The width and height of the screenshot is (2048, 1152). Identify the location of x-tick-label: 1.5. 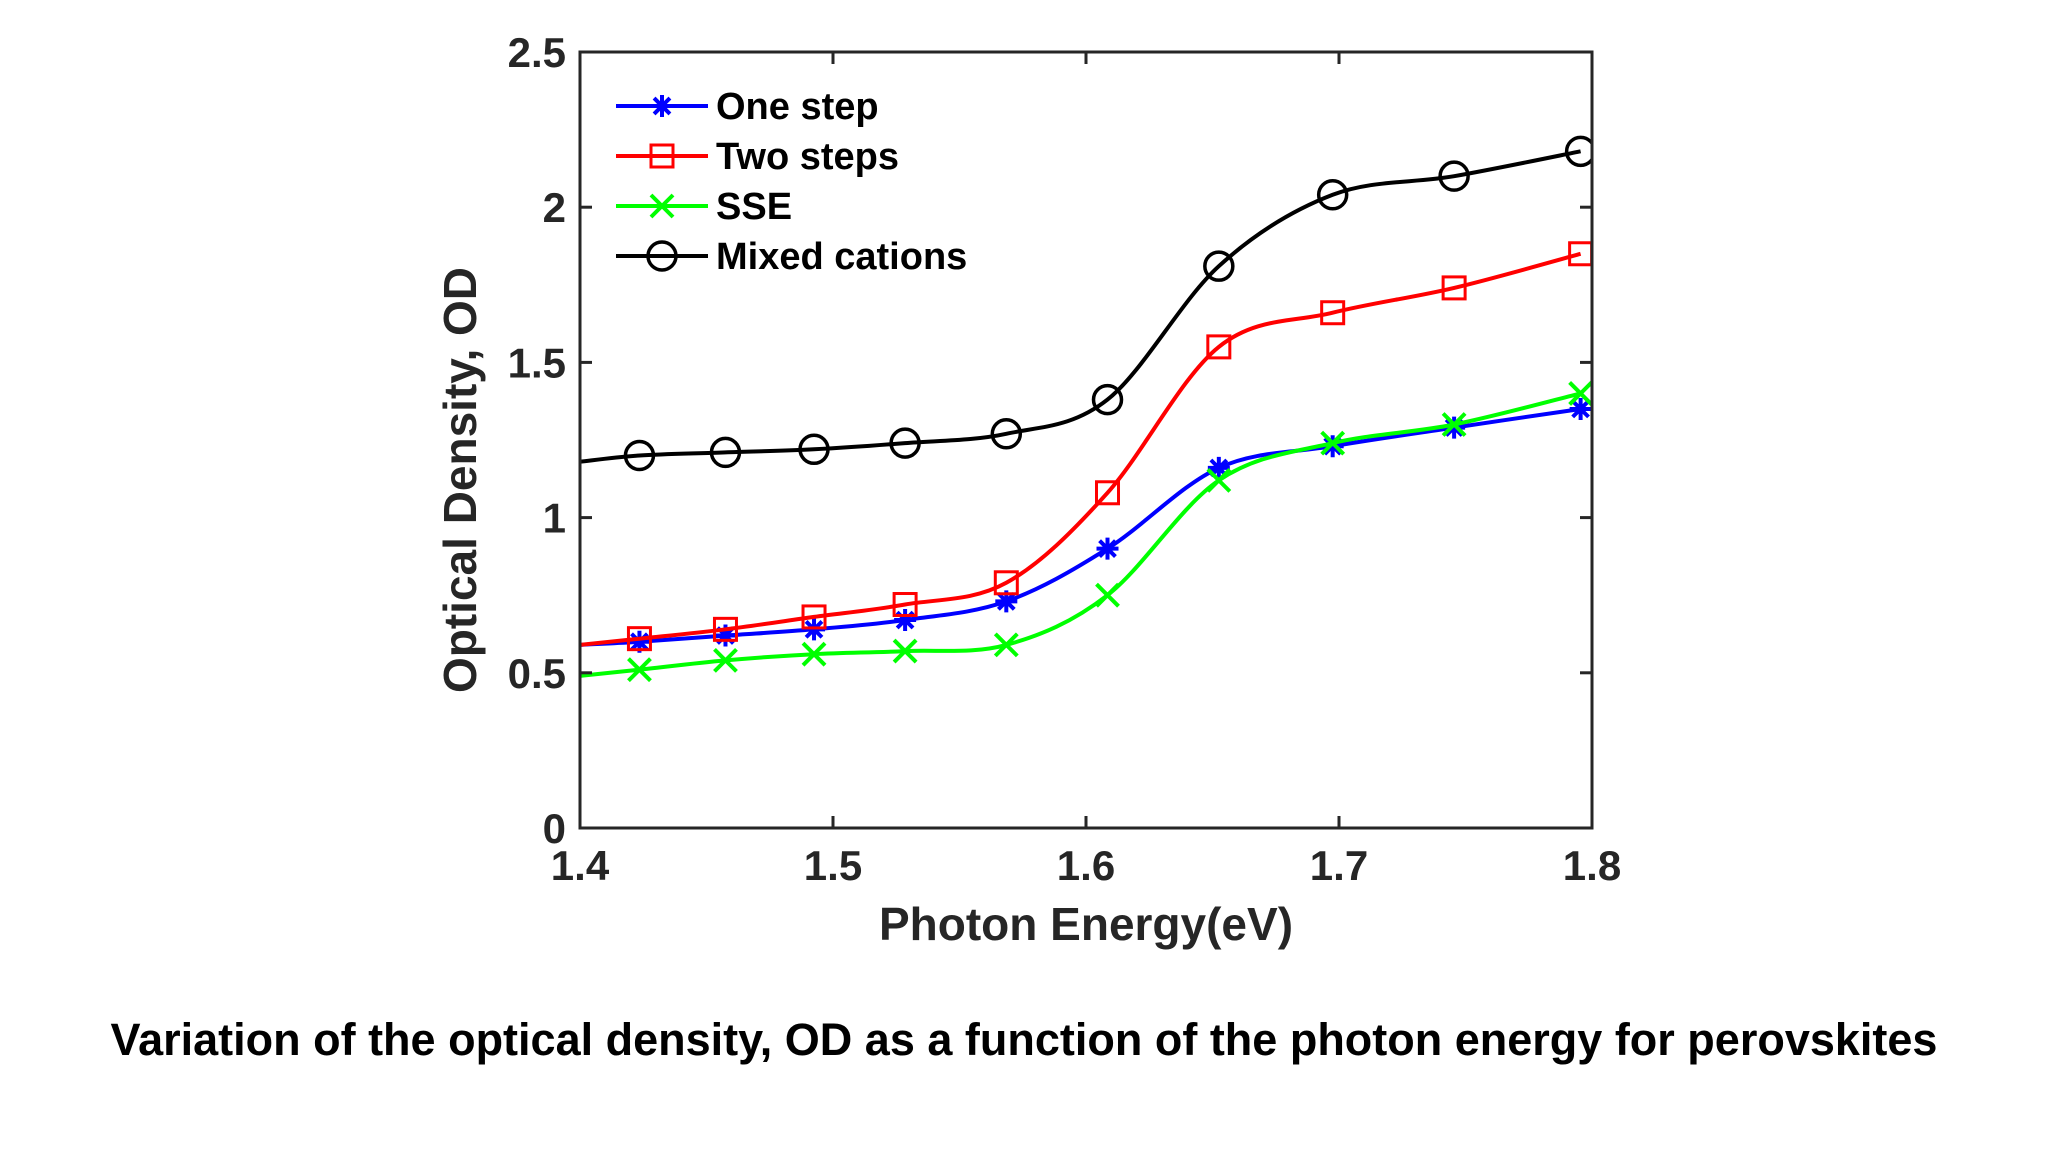
(833, 865).